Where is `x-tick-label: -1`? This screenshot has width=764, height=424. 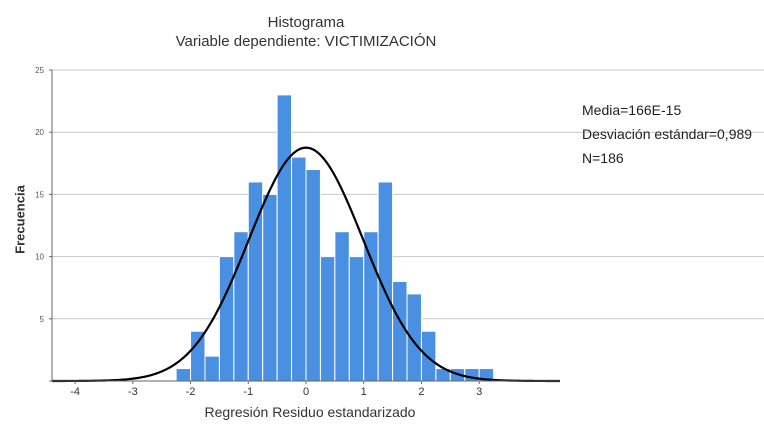 x-tick-label: -1 is located at coordinates (248, 392).